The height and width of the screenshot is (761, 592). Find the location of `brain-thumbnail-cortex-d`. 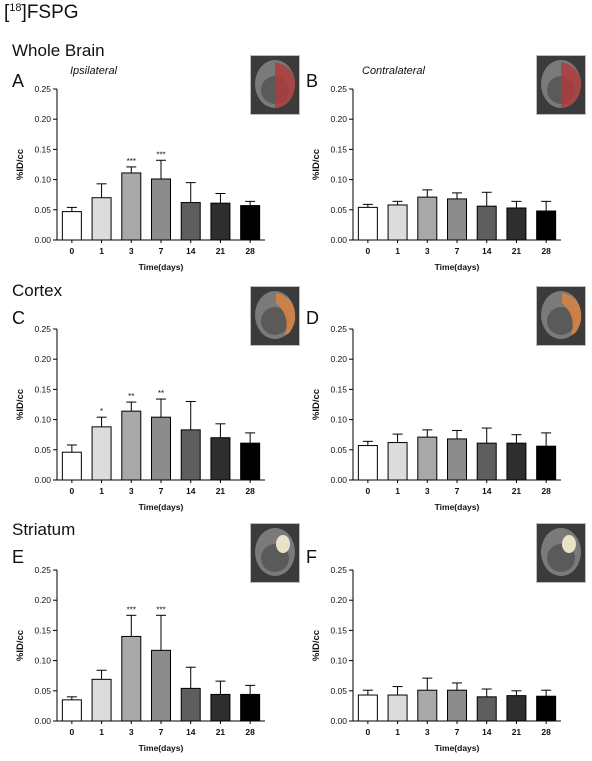

brain-thumbnail-cortex-d is located at coordinates (561, 316).